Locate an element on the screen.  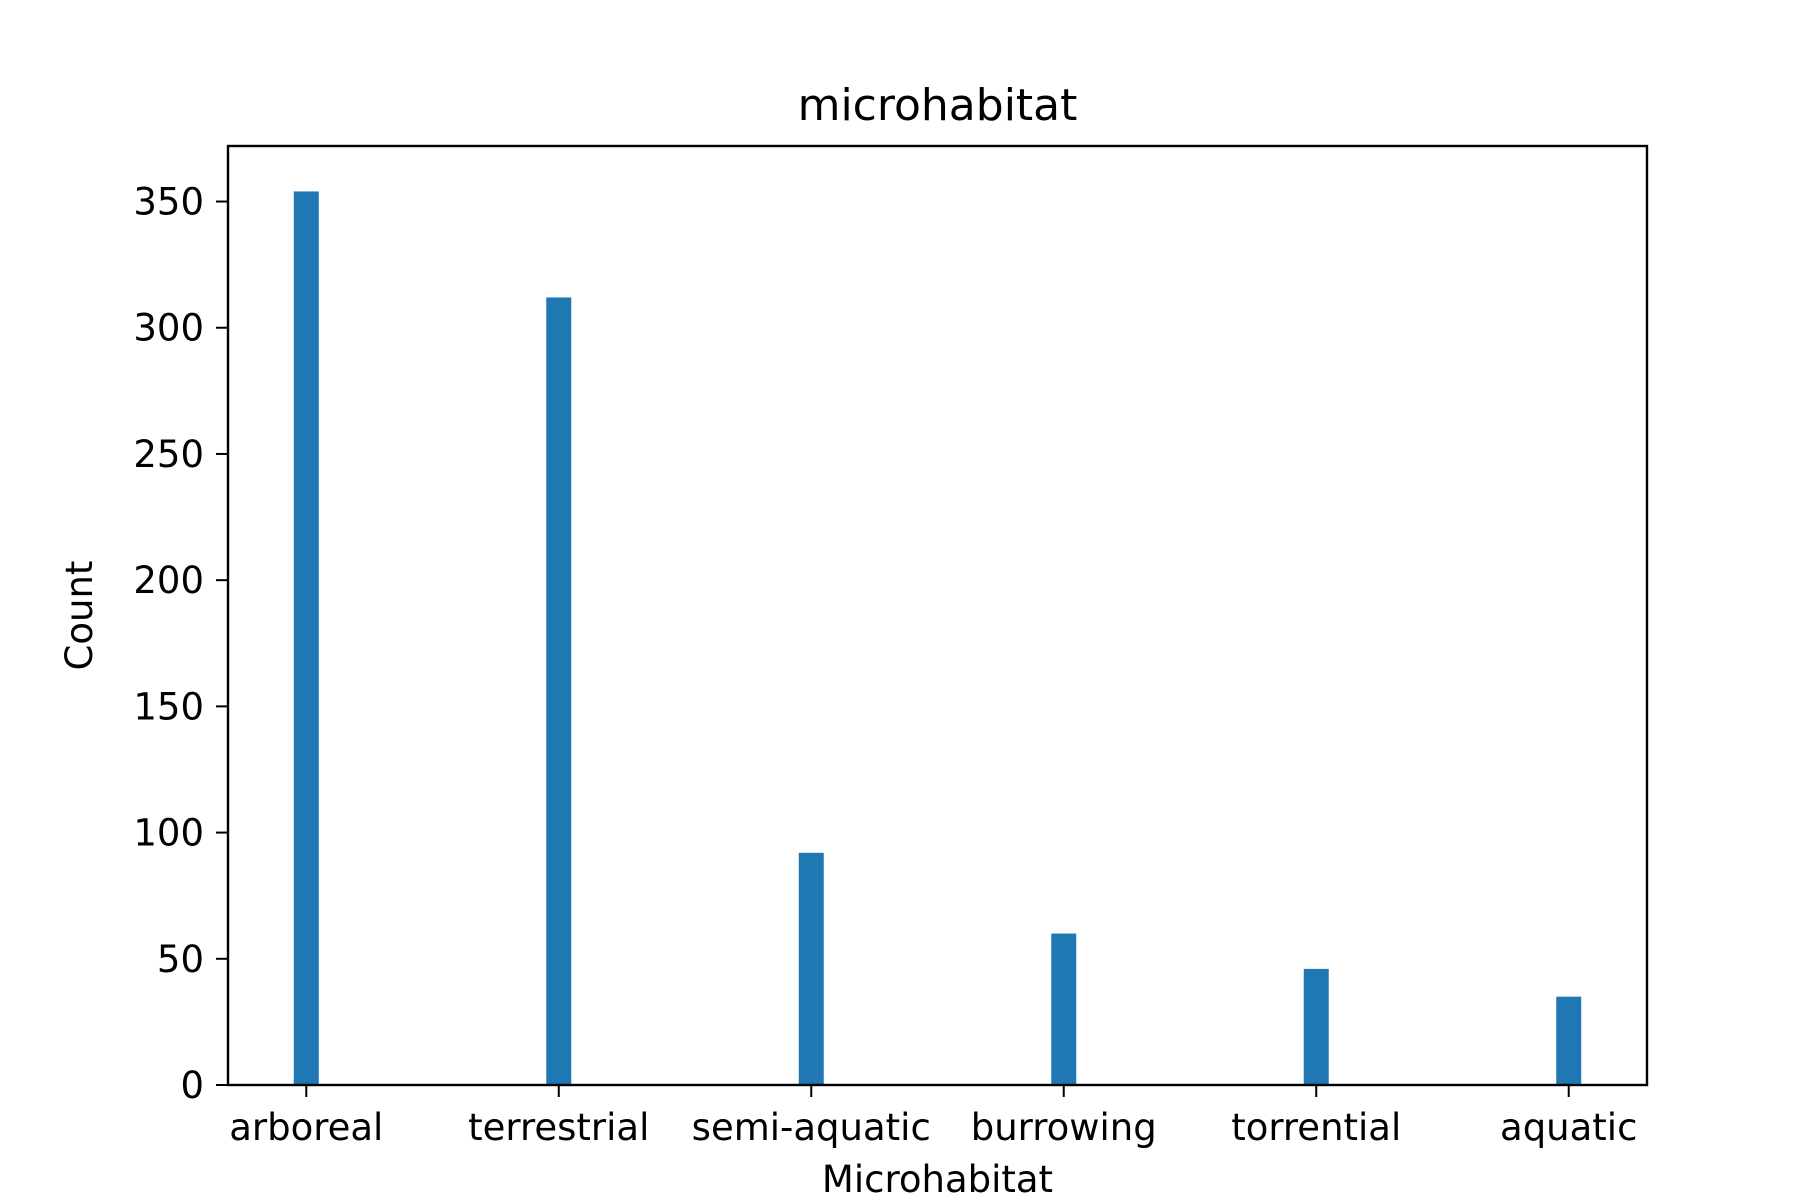
y-tick-label: 0 is located at coordinates (192, 1085).